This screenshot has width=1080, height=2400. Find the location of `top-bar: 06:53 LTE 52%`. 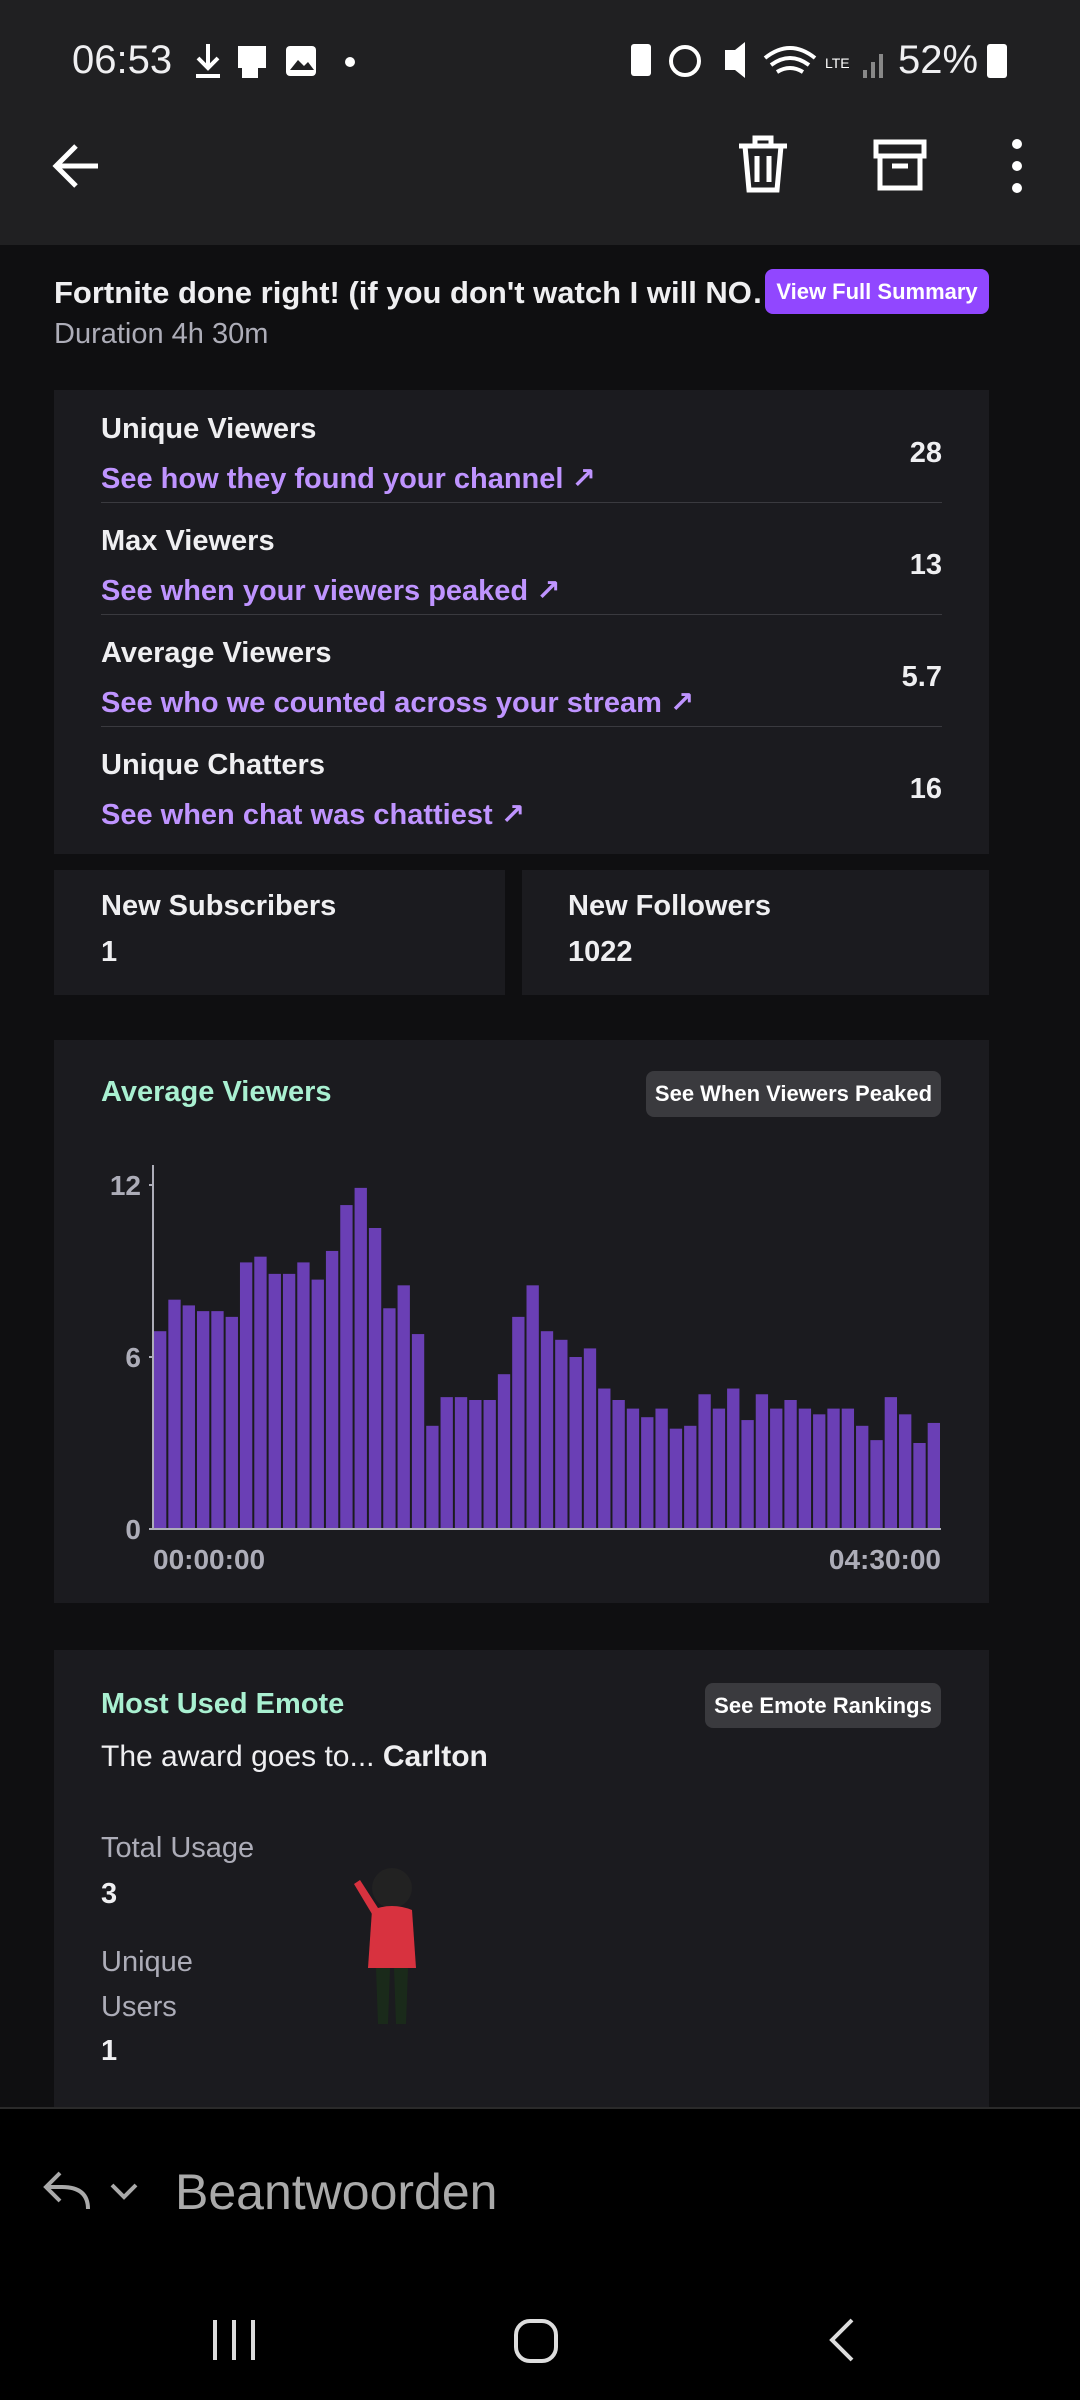

top-bar: 06:53 LTE 52% is located at coordinates (540, 122).